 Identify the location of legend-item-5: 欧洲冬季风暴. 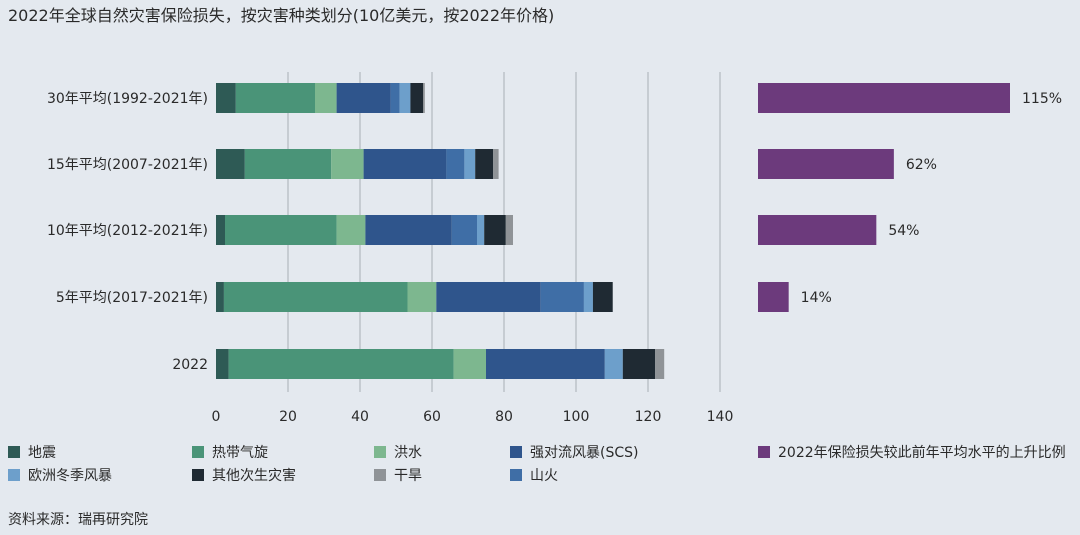
(60, 476).